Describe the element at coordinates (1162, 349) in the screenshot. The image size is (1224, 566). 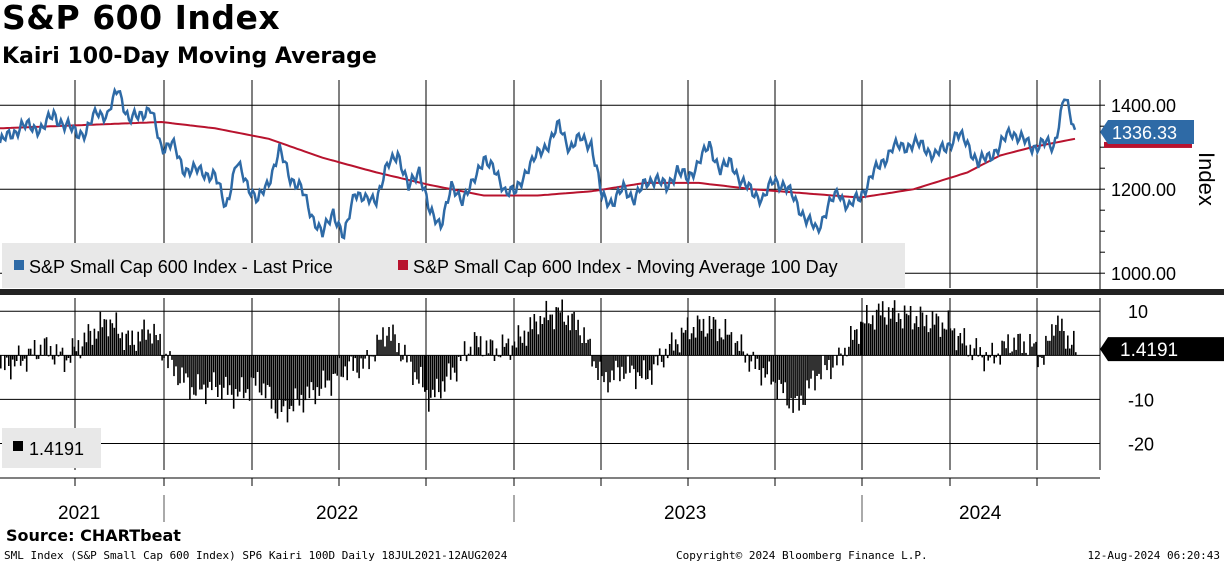
I see `kairi-value-tag` at that location.